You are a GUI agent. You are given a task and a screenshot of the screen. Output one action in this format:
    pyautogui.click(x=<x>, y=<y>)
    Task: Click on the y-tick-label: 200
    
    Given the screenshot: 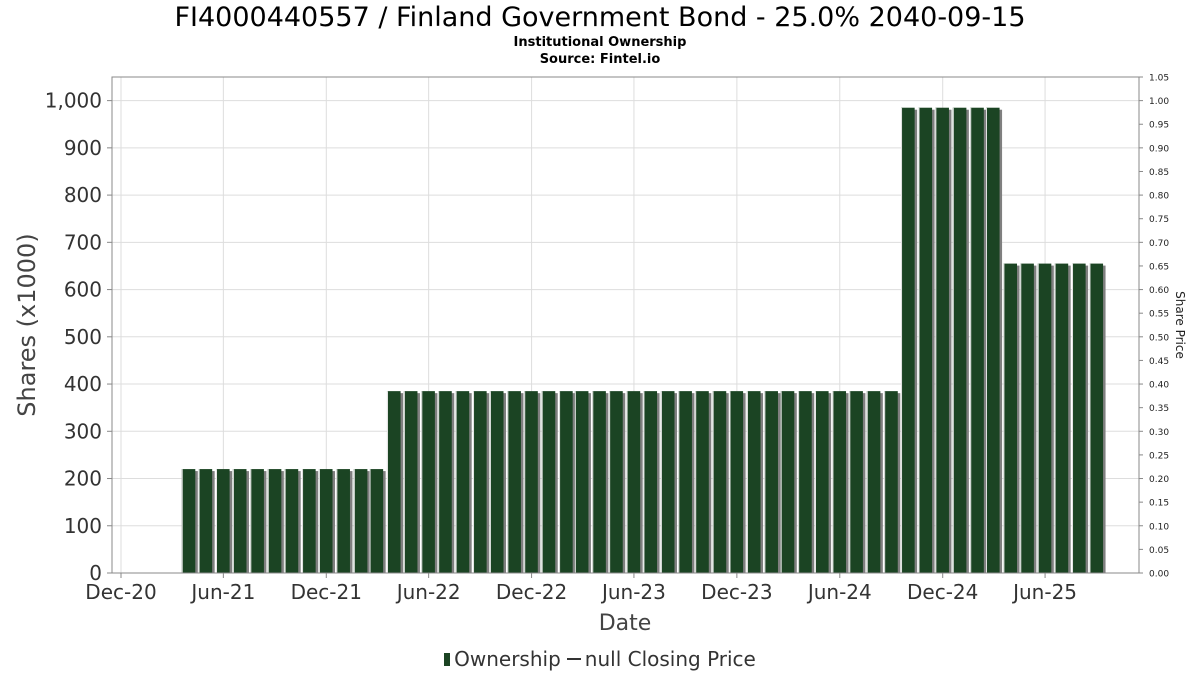 What is the action you would take?
    pyautogui.click(x=83, y=479)
    